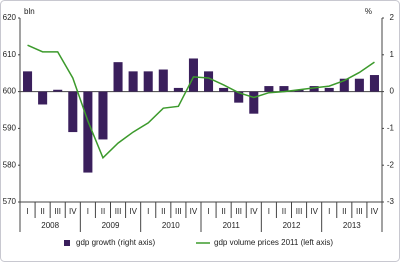 The image size is (400, 262). What do you see at coordinates (50, 225) in the screenshot?
I see `year-label: 2008` at bounding box center [50, 225].